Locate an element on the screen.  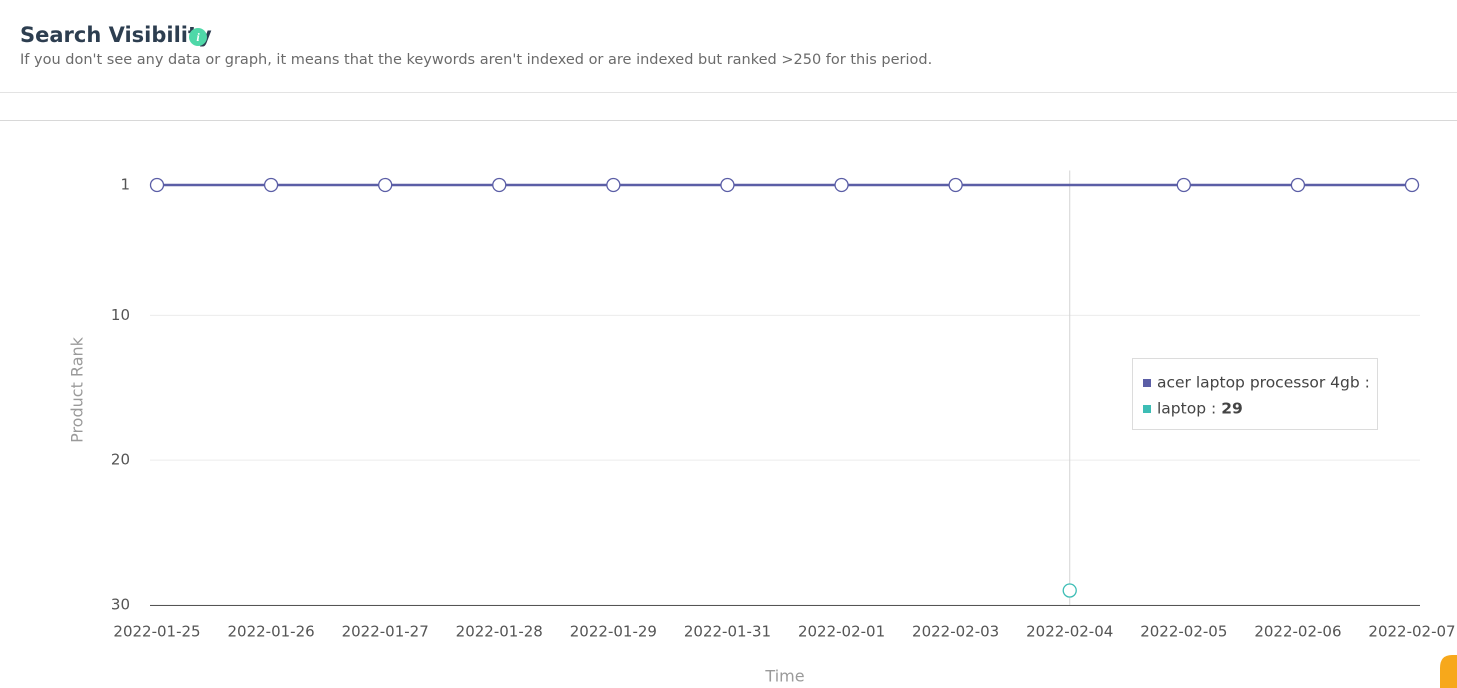
x-axis-title: Time is located at coordinates (784, 676).